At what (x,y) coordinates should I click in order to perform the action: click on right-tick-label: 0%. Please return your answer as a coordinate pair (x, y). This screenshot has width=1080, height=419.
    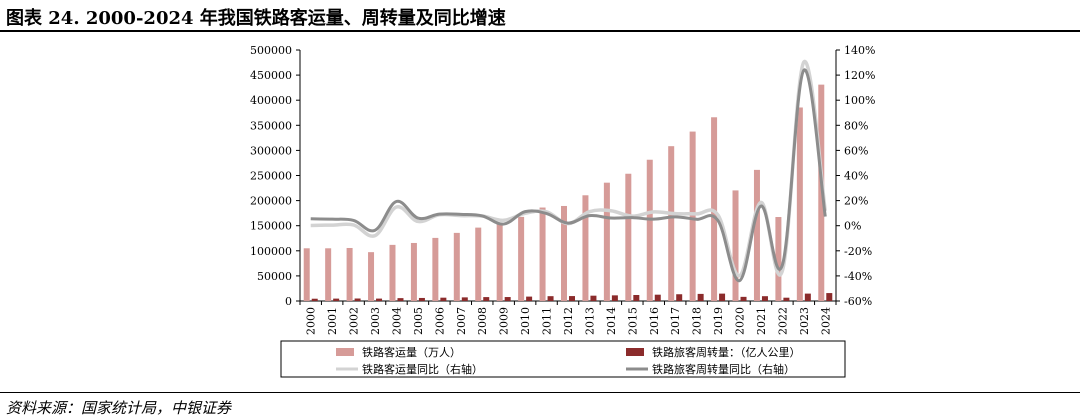
    Looking at the image, I should click on (852, 226).